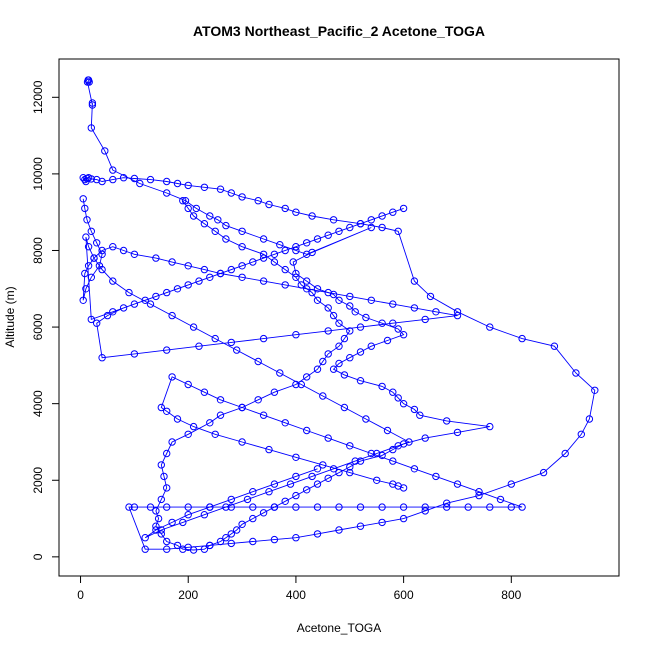 The height and width of the screenshot is (650, 650). I want to click on y-tick-label: 12000, so click(38, 97).